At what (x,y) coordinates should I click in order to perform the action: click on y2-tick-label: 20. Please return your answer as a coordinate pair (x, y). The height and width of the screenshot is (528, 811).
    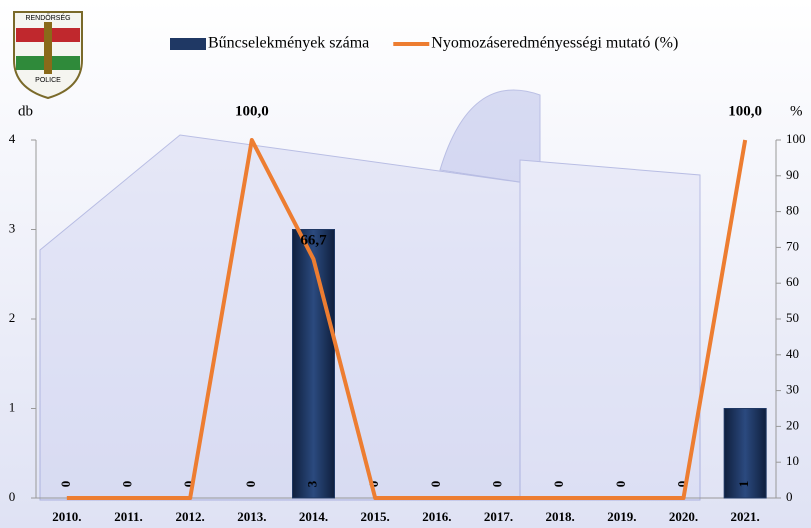
    Looking at the image, I should click on (792, 424).